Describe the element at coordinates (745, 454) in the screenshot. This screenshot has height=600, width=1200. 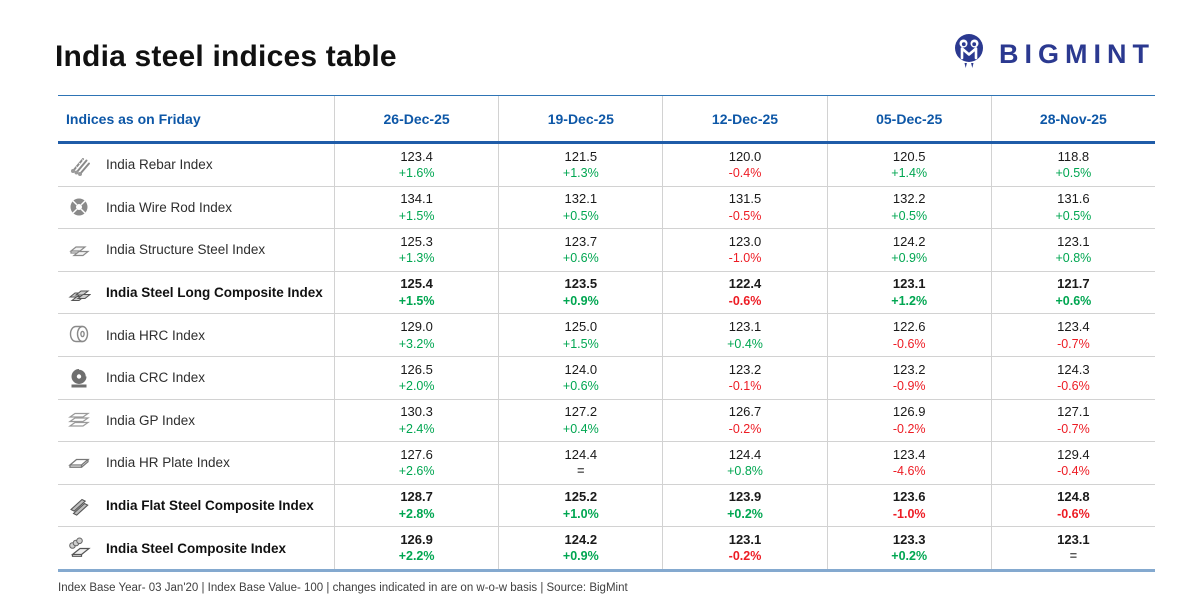
I see `index-value: 124.4` at that location.